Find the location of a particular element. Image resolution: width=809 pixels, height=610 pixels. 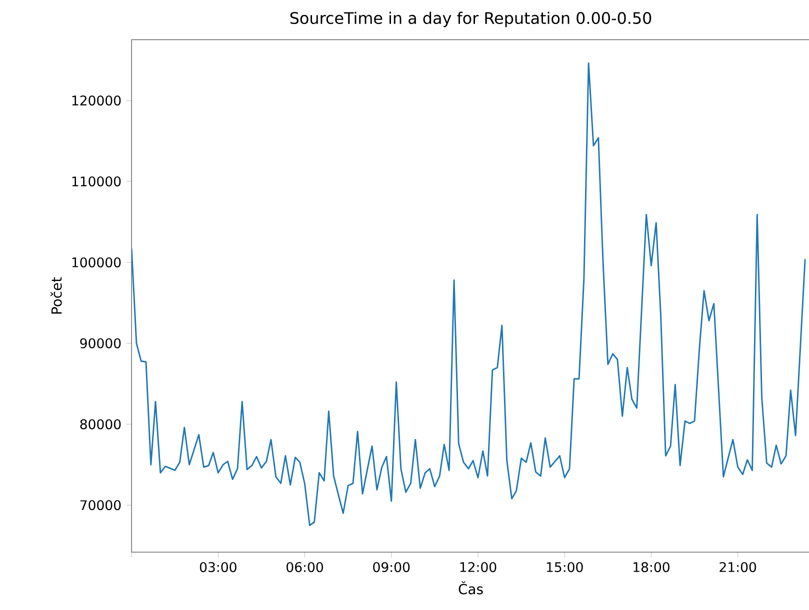

y-tick-label: 100000 is located at coordinates (96, 262).